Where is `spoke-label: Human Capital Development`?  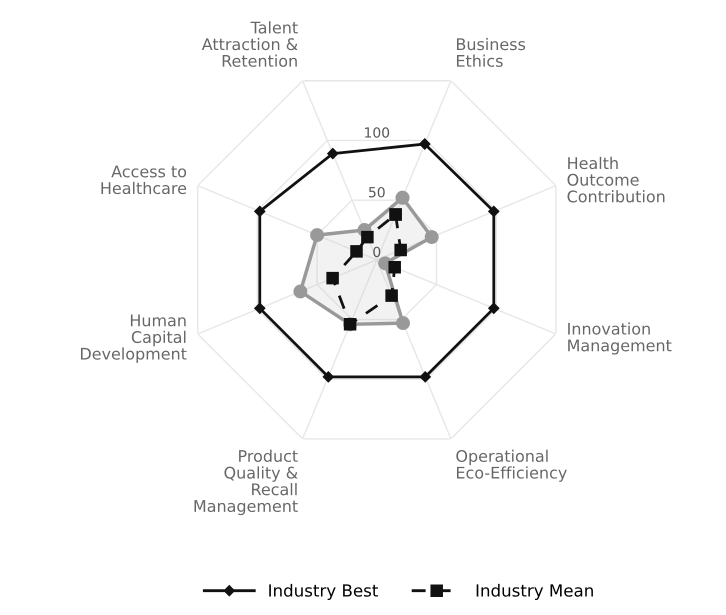
spoke-label: Human Capital Development is located at coordinates (134, 338).